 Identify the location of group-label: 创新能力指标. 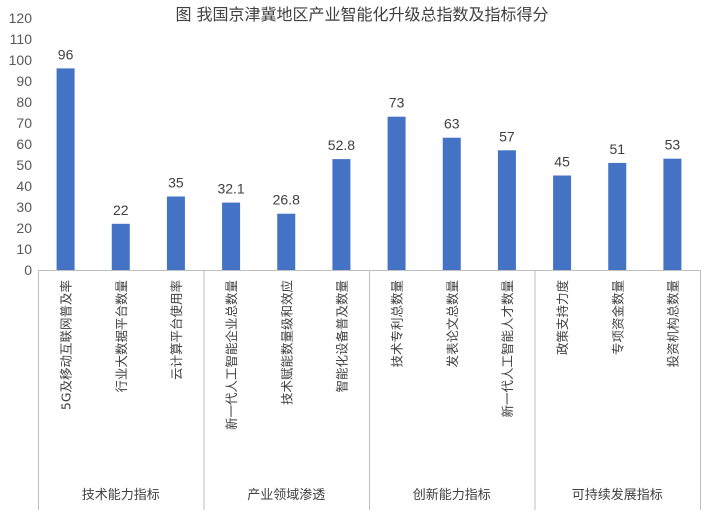
(452, 495).